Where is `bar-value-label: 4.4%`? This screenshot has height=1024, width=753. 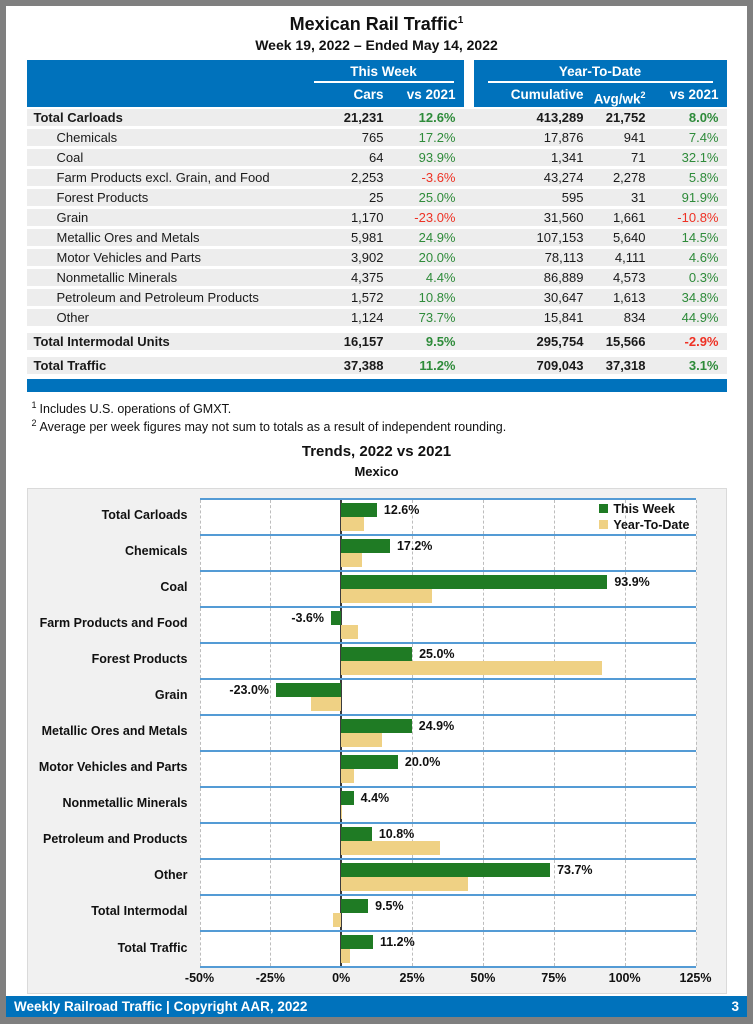 bar-value-label: 4.4% is located at coordinates (375, 797).